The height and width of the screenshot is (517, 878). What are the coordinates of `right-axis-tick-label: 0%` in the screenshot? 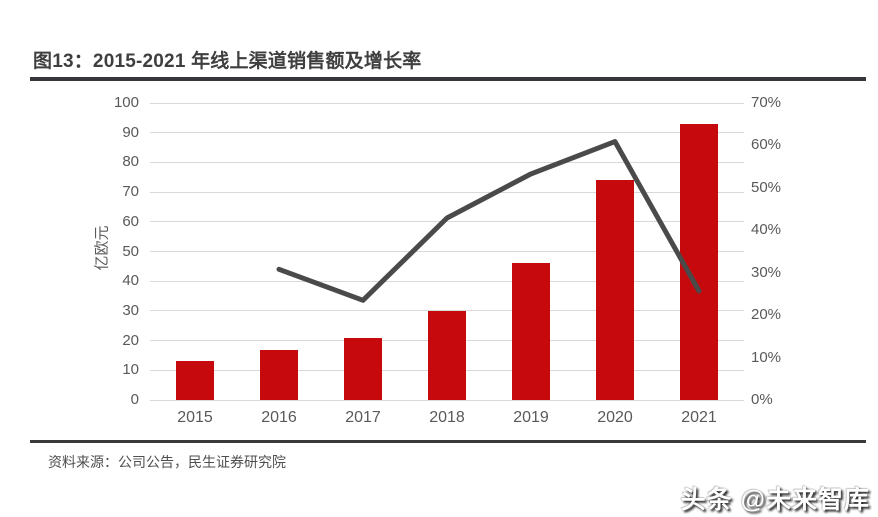 It's located at (762, 399).